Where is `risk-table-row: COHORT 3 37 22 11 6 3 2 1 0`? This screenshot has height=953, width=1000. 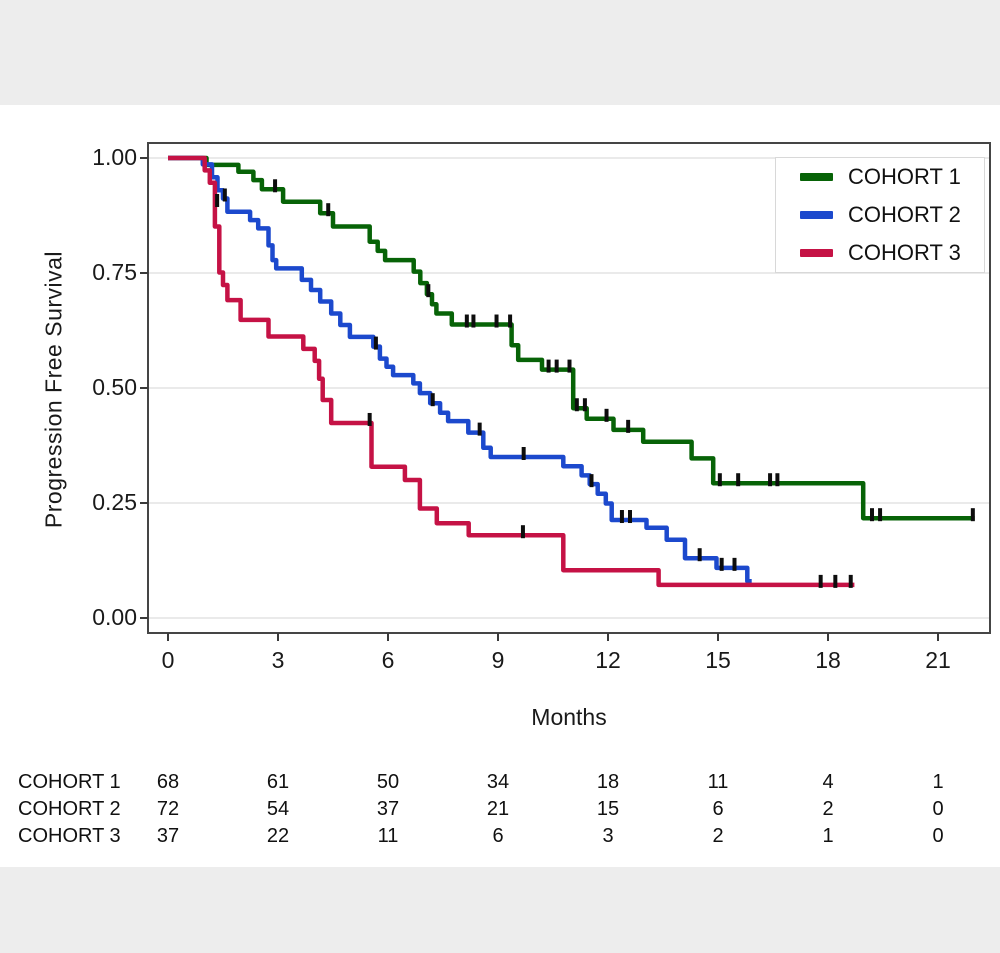
risk-table-row: COHORT 3 37 22 11 6 3 2 1 0 is located at coordinates (500, 838).